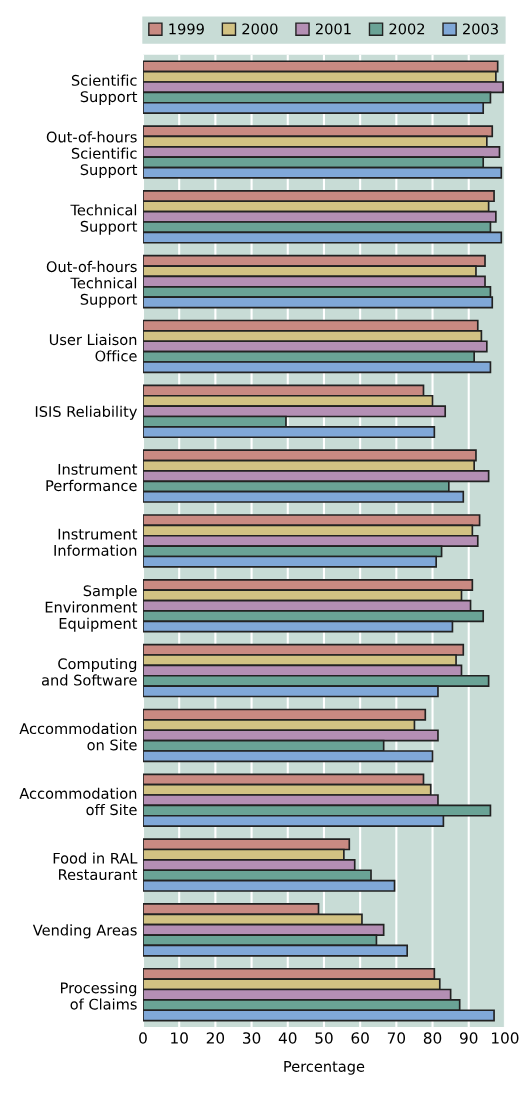  What do you see at coordinates (96, 542) in the screenshot?
I see `y-tick-label: Instrument Information` at bounding box center [96, 542].